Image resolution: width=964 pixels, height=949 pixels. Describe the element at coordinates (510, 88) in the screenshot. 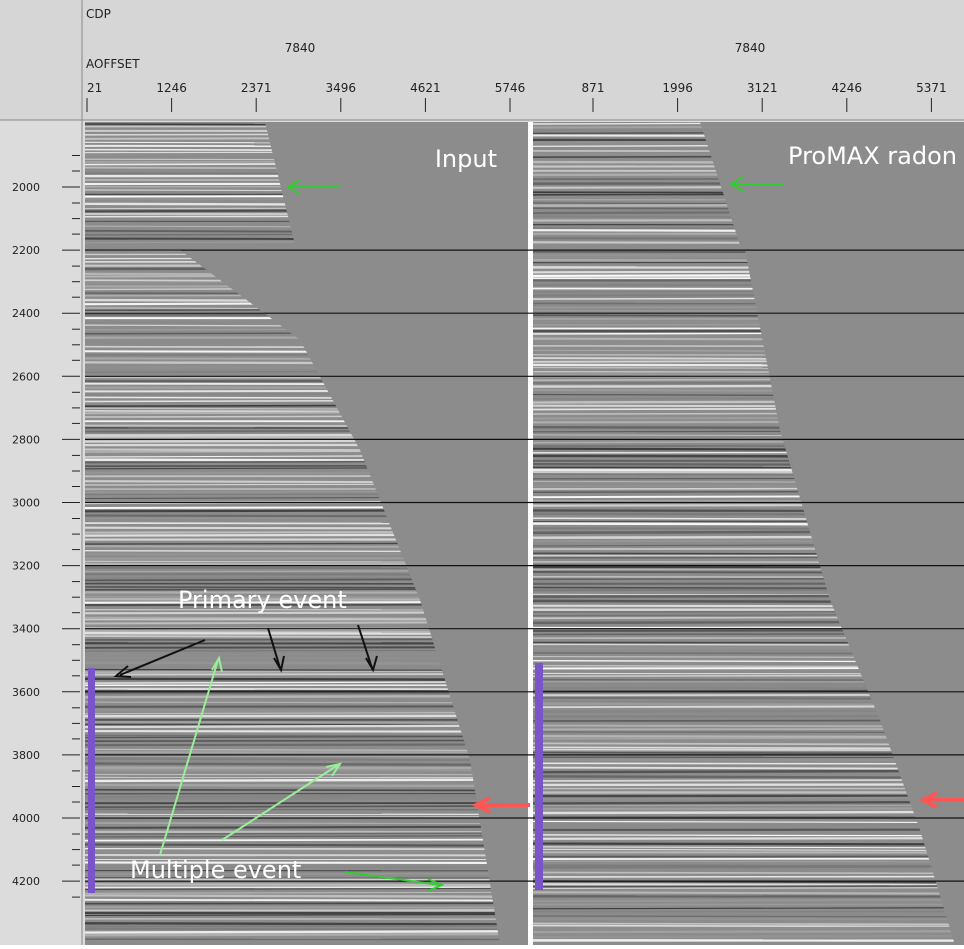

I see `offset-tick-label: 5746` at that location.